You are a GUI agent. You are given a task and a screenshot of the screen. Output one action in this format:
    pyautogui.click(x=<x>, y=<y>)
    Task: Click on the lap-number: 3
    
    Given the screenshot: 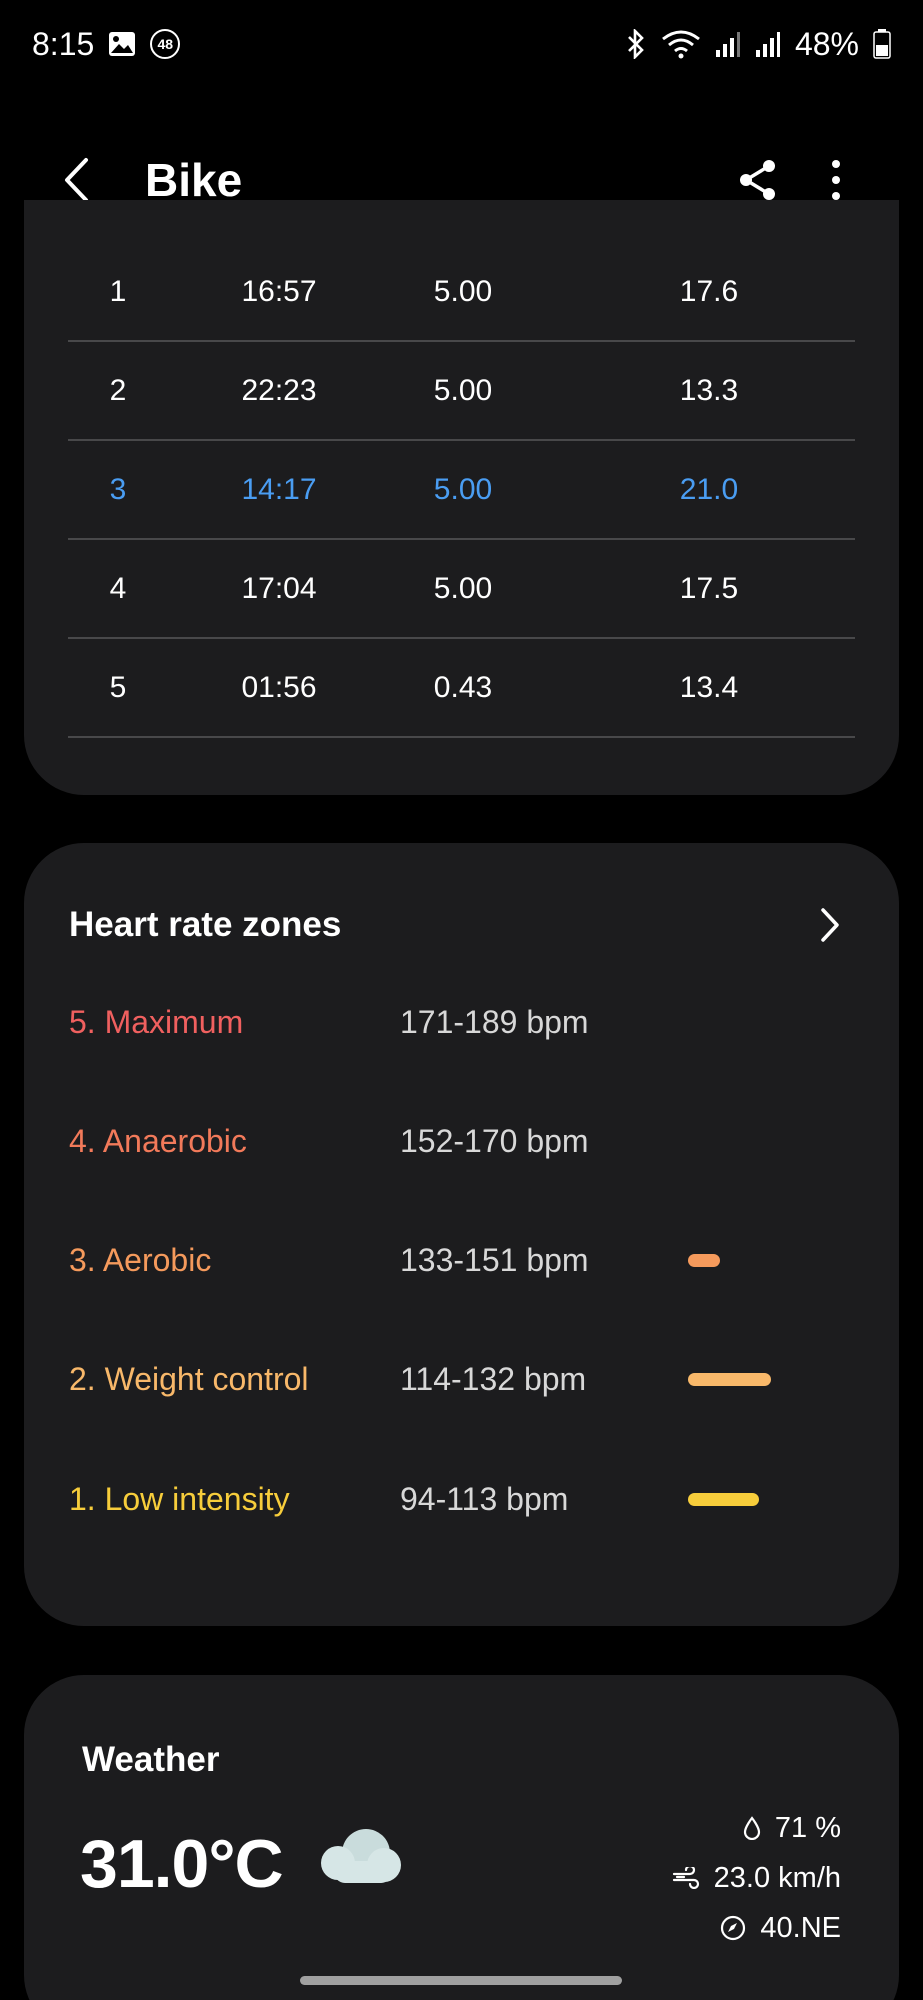 What is the action you would take?
    pyautogui.click(x=118, y=489)
    